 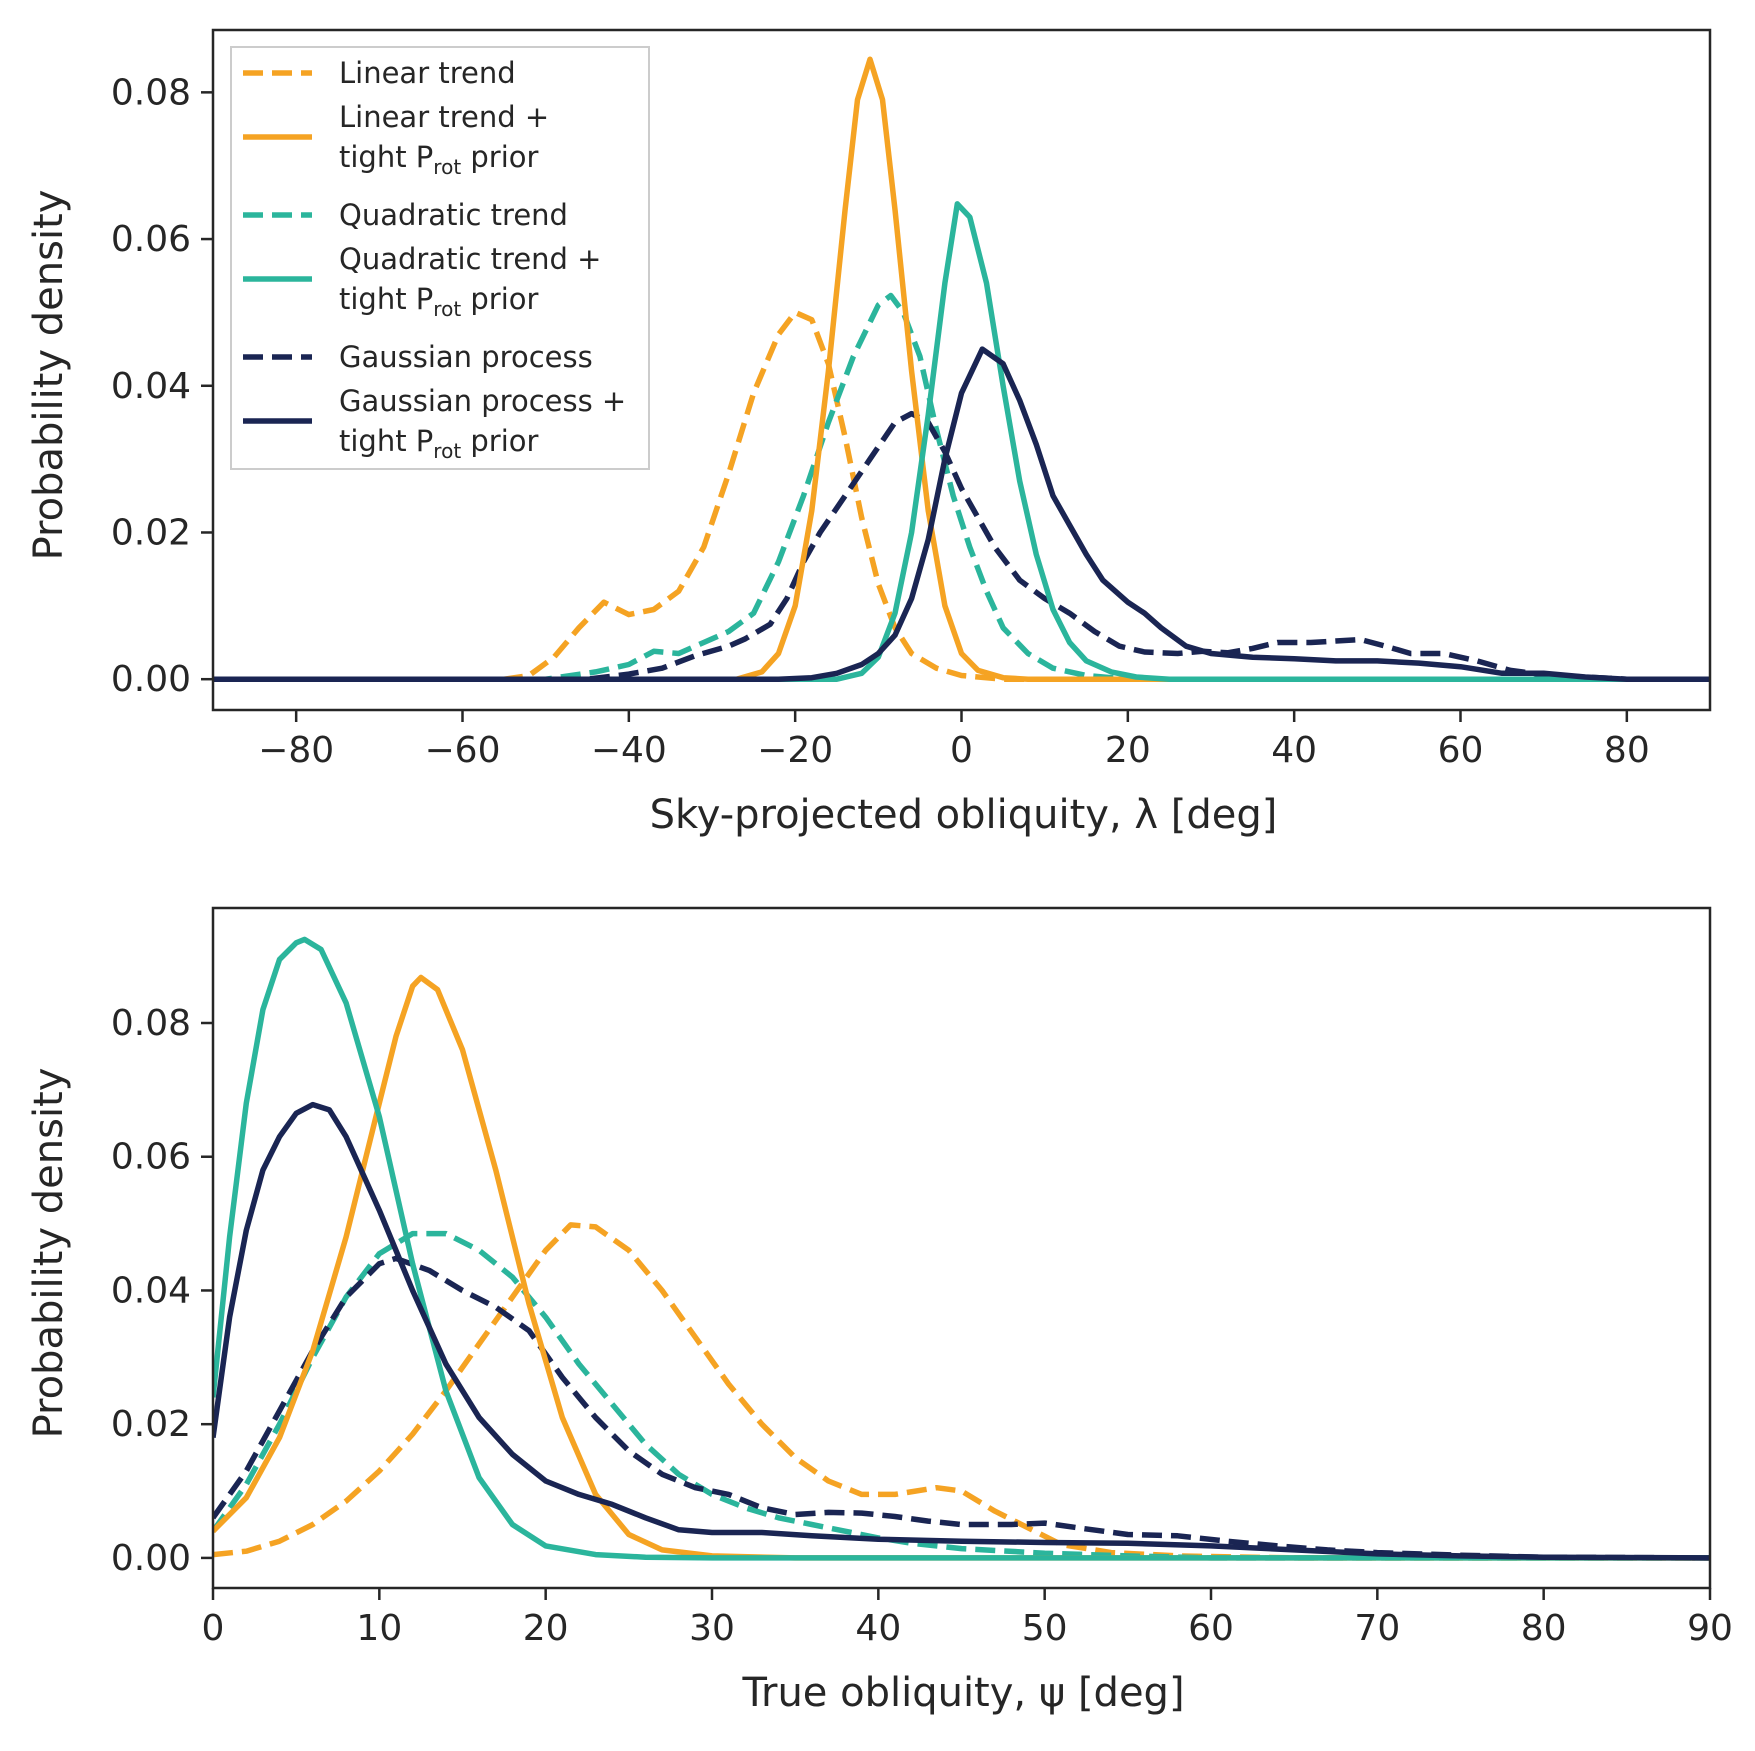 What do you see at coordinates (466, 357) in the screenshot?
I see `legend-label: Gaussian process` at bounding box center [466, 357].